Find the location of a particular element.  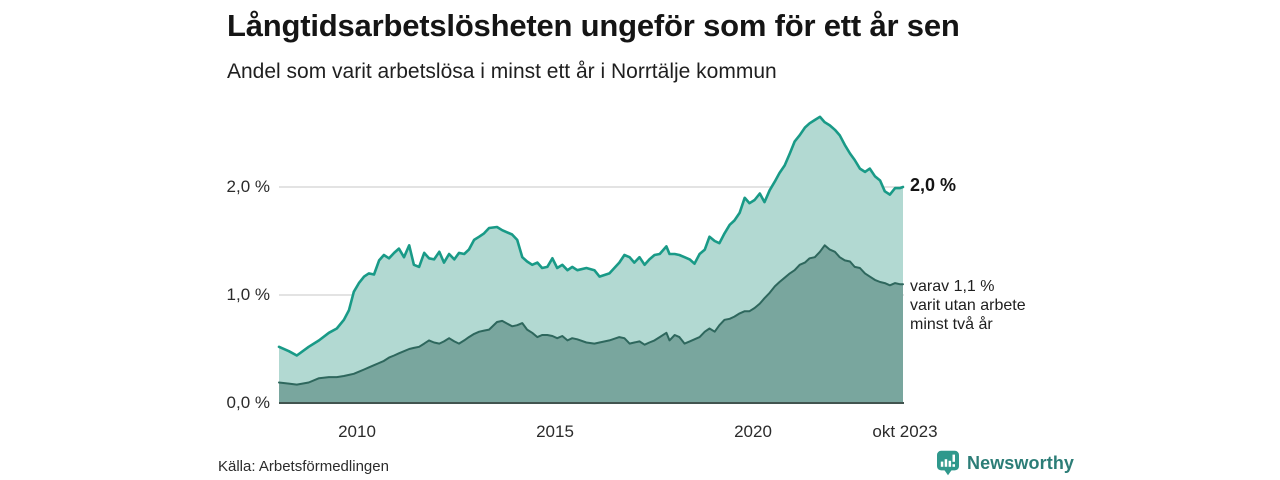

x-axis-tick-2010: 2010 is located at coordinates (357, 431).